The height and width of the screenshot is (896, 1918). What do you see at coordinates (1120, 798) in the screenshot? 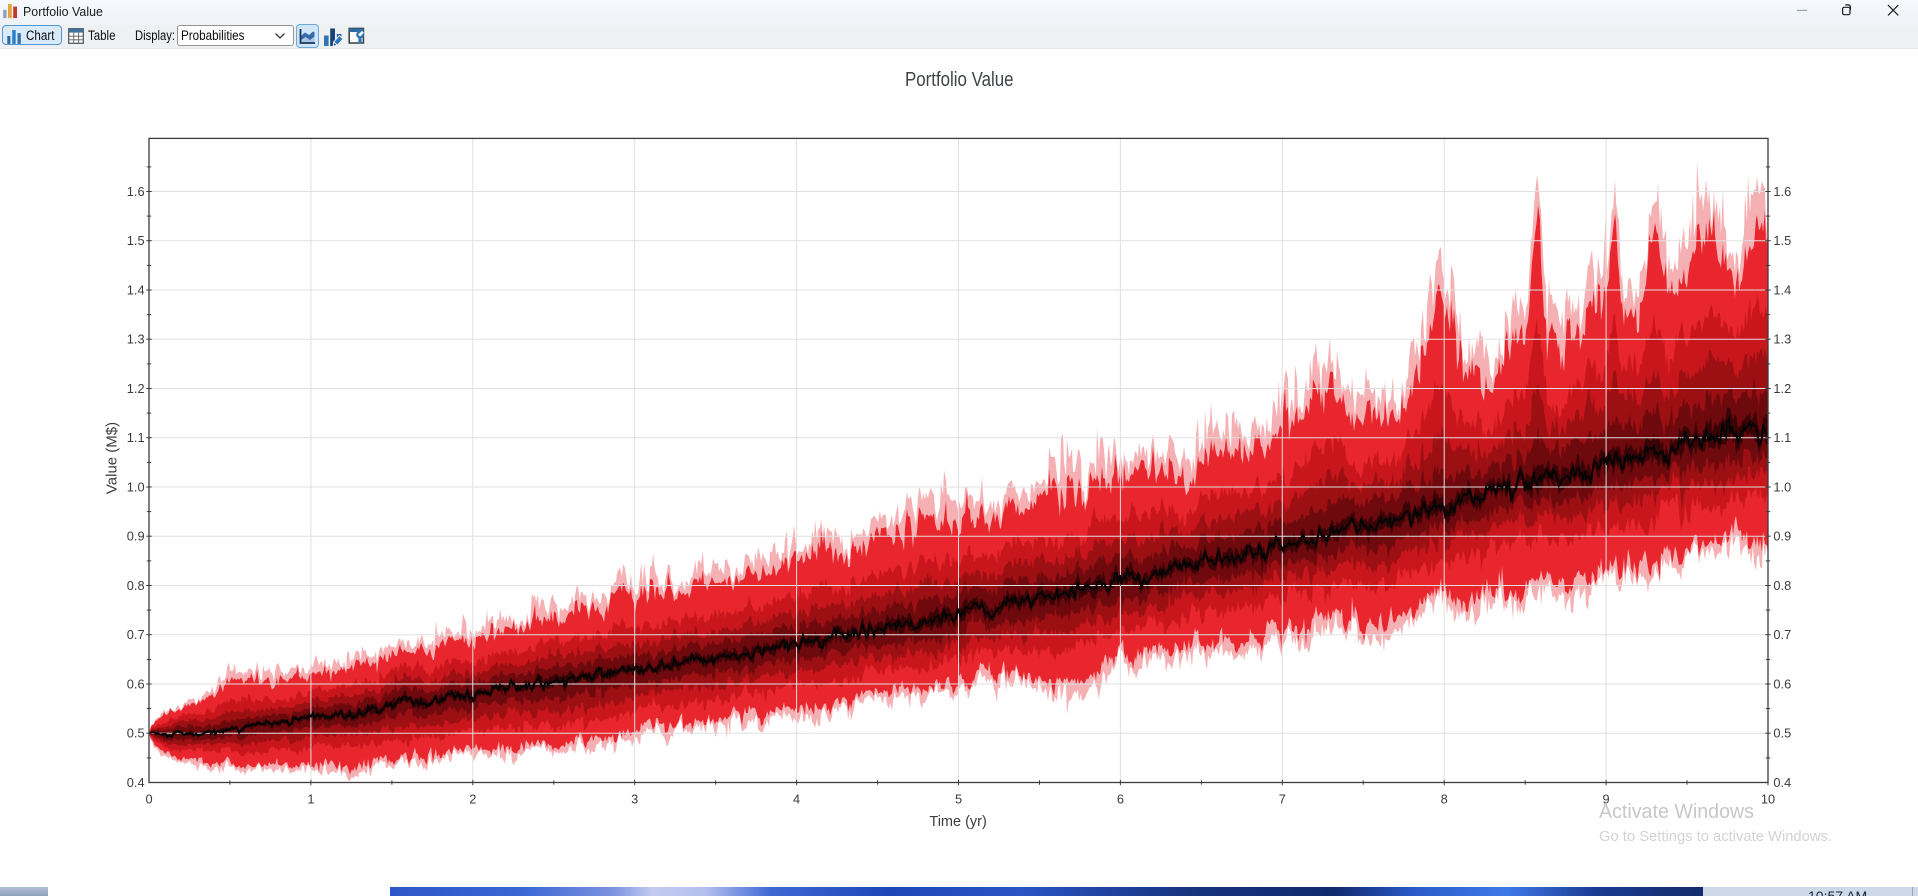
I see `svg-text: 6` at bounding box center [1120, 798].